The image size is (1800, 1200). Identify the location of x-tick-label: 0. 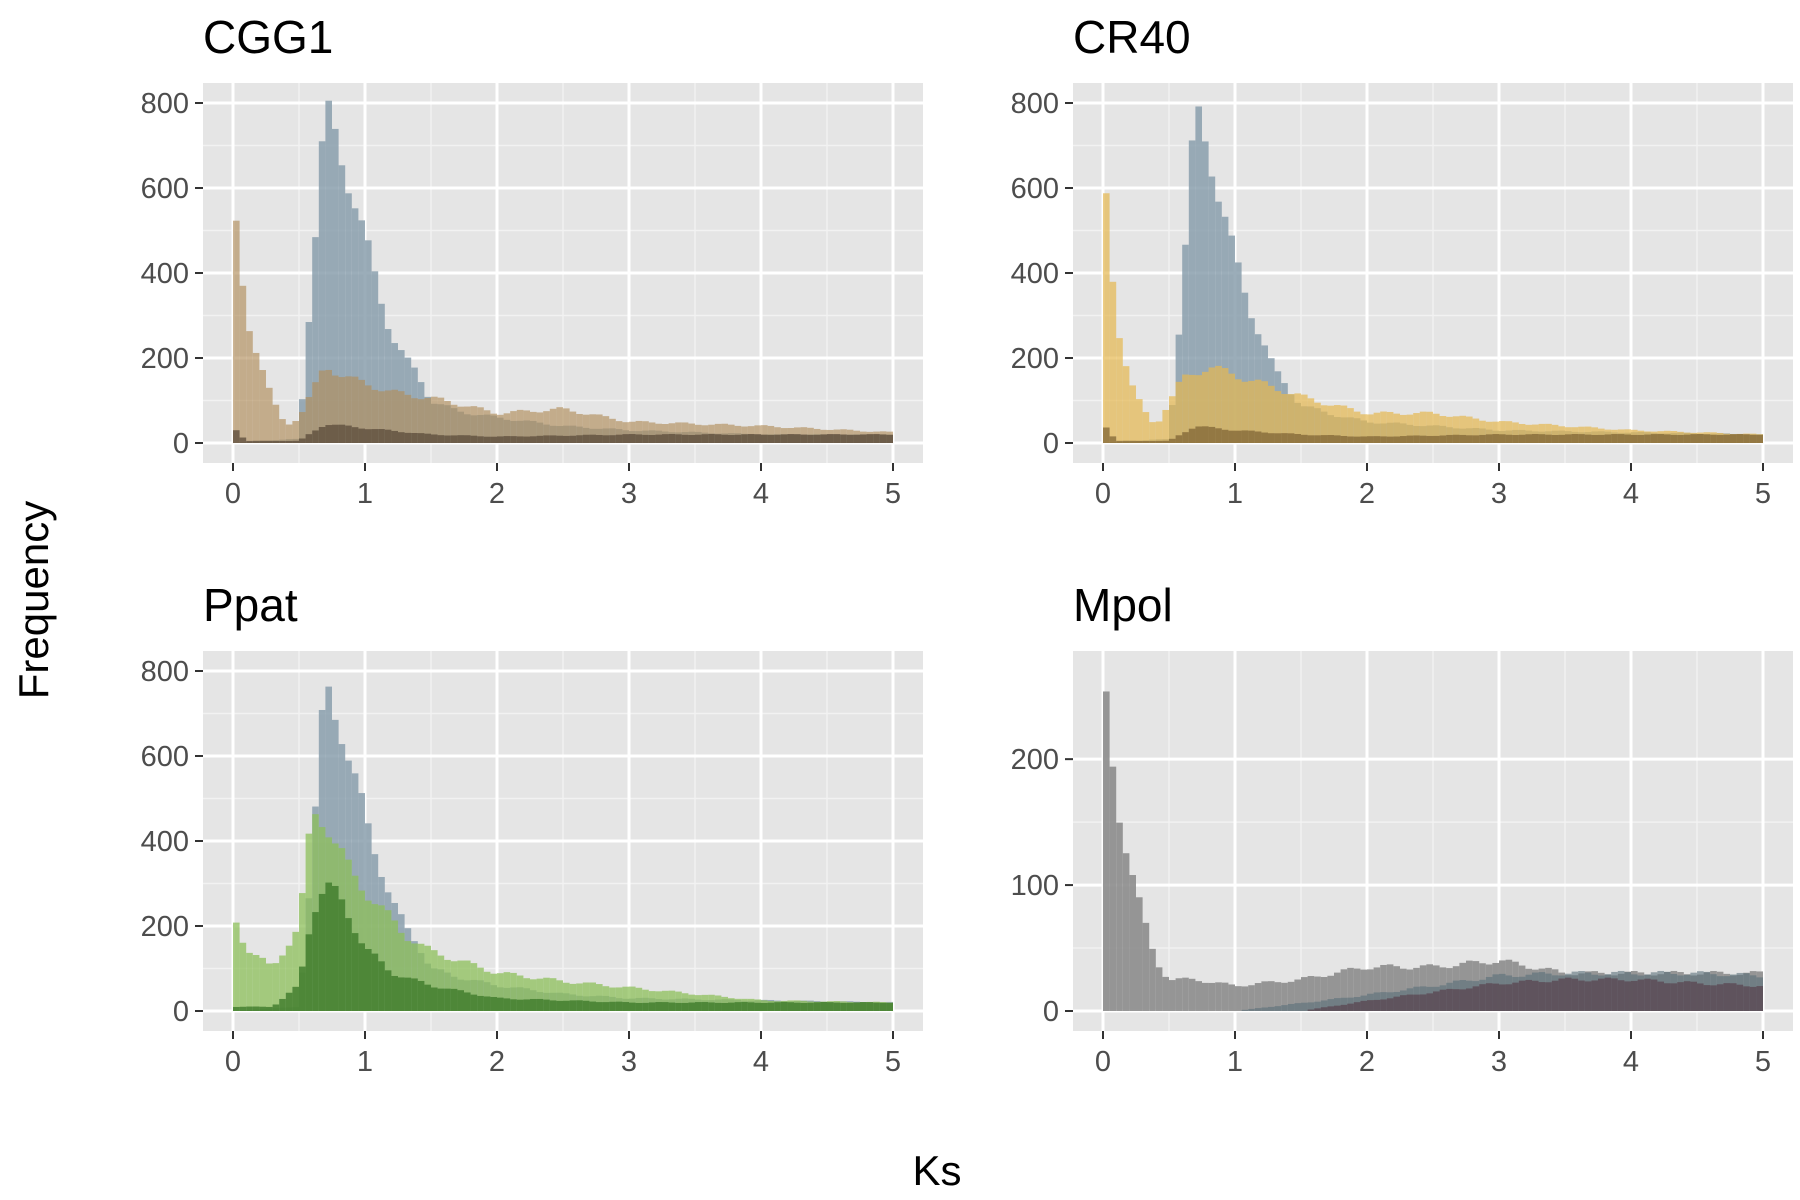
(233, 1062).